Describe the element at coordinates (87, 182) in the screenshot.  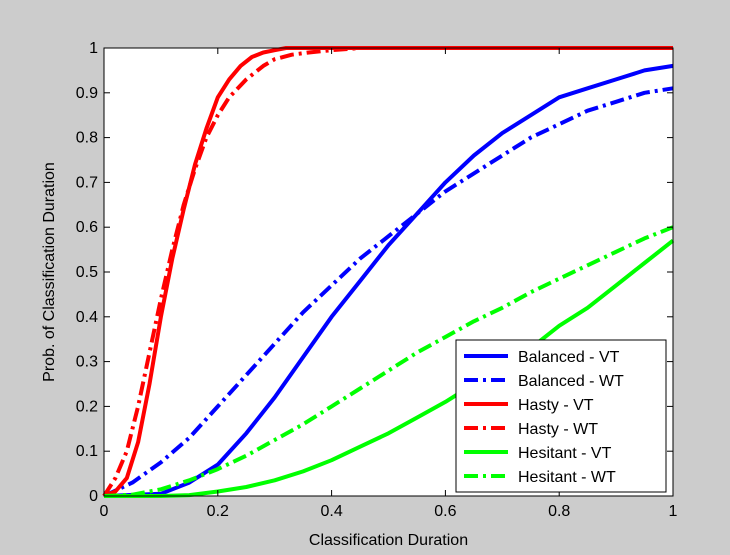
I see `y-tick-label: 0.7` at that location.